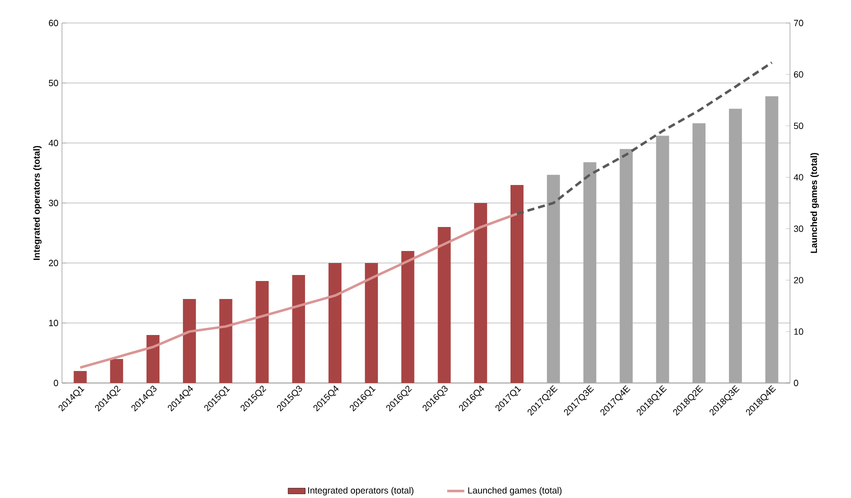  What do you see at coordinates (796, 383) in the screenshot?
I see `y2-tick-label: 0` at bounding box center [796, 383].